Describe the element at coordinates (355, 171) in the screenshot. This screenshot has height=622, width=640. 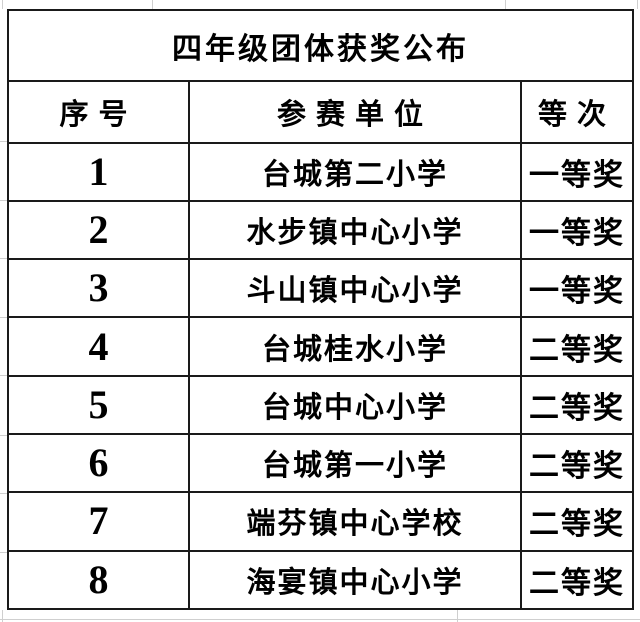
I see `unit-cell: 台城第二小学` at that location.